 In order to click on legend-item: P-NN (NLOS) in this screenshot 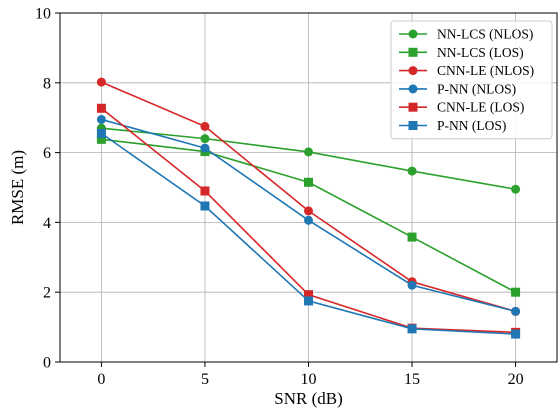, I will do `click(457, 88)`.